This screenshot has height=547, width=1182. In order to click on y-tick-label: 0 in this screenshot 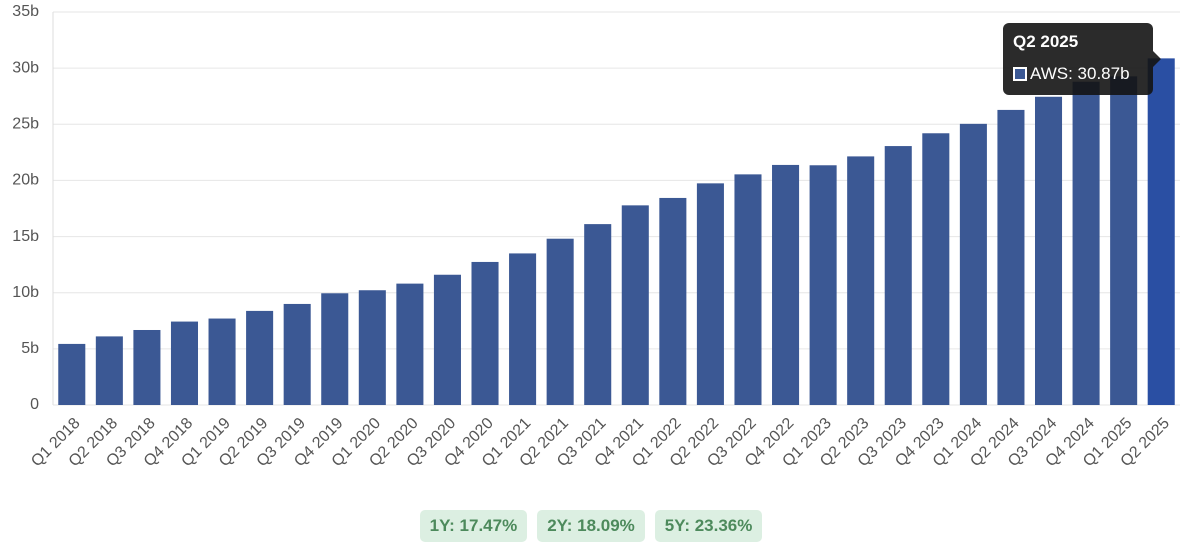, I will do `click(34, 404)`.